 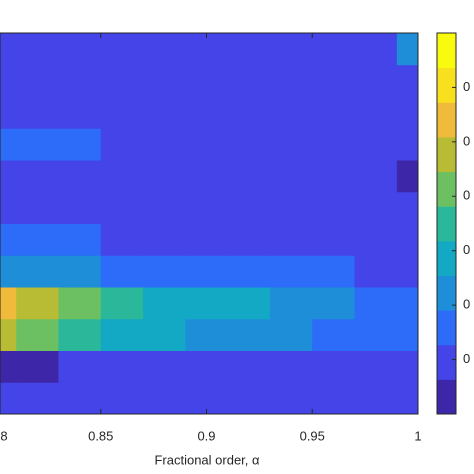 What do you see at coordinates (3, 435) in the screenshot?
I see `x-tick-label: 8` at bounding box center [3, 435].